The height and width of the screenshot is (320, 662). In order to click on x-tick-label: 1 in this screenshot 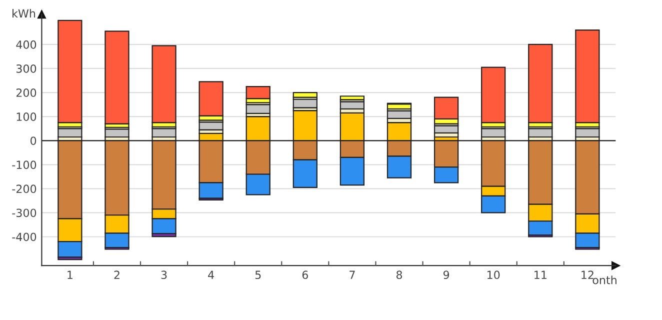, I will do `click(70, 274)`.